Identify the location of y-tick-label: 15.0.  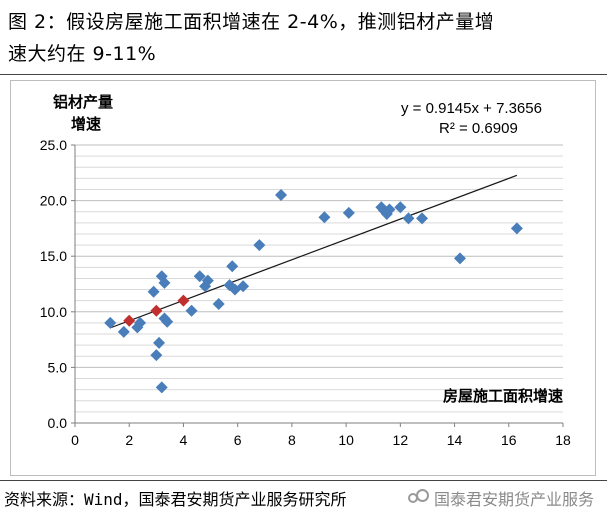
(53, 256).